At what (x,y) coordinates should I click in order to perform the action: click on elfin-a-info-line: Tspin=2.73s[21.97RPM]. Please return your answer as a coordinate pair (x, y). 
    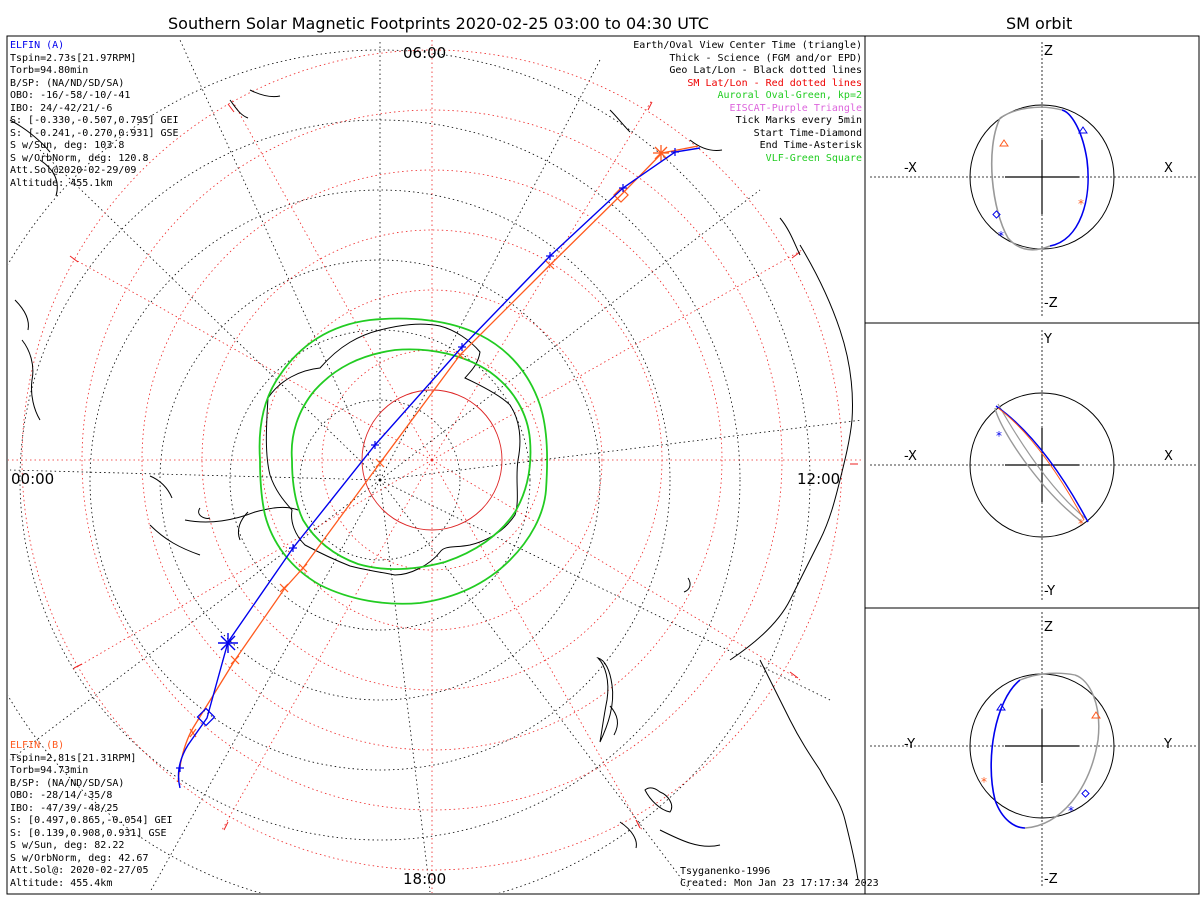
    Looking at the image, I should click on (73, 58).